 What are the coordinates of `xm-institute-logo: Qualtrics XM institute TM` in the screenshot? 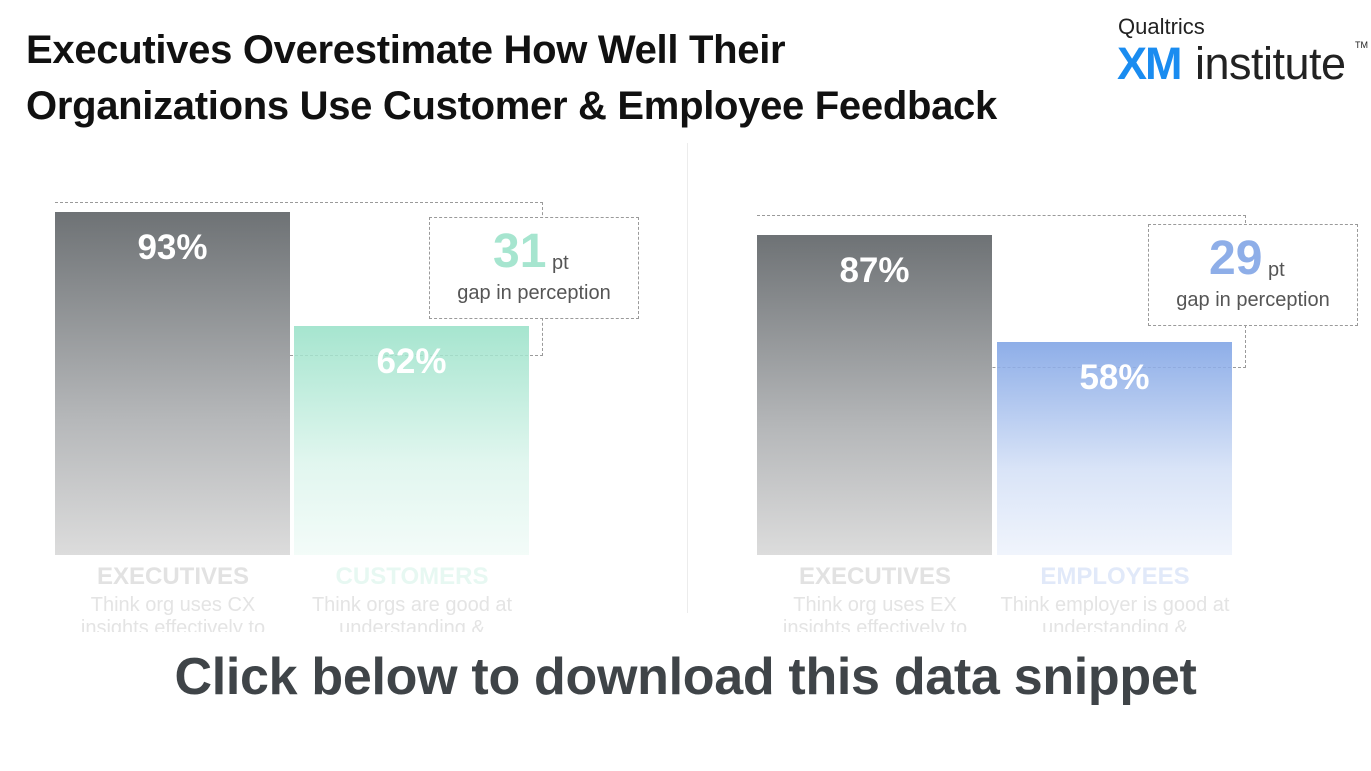 It's located at (1242, 51).